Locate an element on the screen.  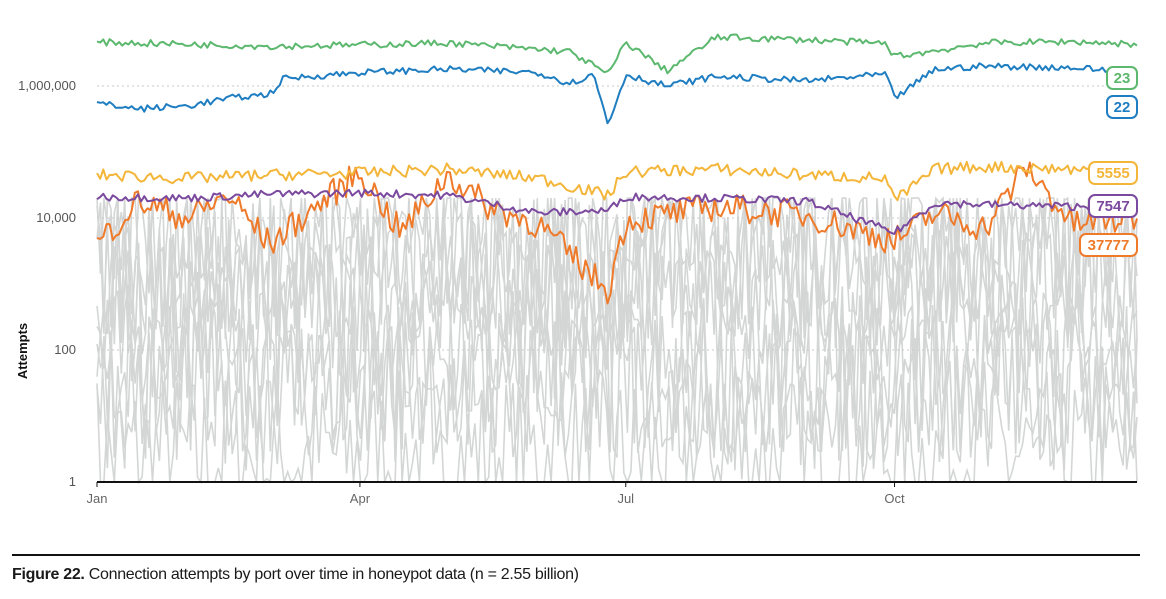
y-tick-label: 100 is located at coordinates (65, 349).